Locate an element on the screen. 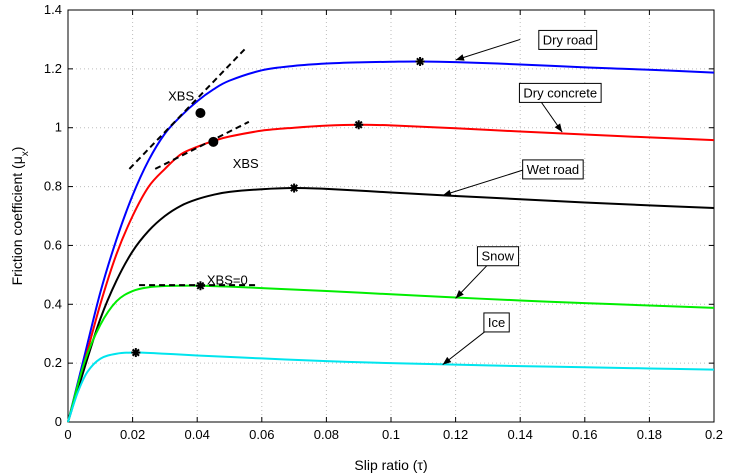 Image resolution: width=730 pixels, height=475 pixels. y-tick-label: 0.8 is located at coordinates (53, 186).